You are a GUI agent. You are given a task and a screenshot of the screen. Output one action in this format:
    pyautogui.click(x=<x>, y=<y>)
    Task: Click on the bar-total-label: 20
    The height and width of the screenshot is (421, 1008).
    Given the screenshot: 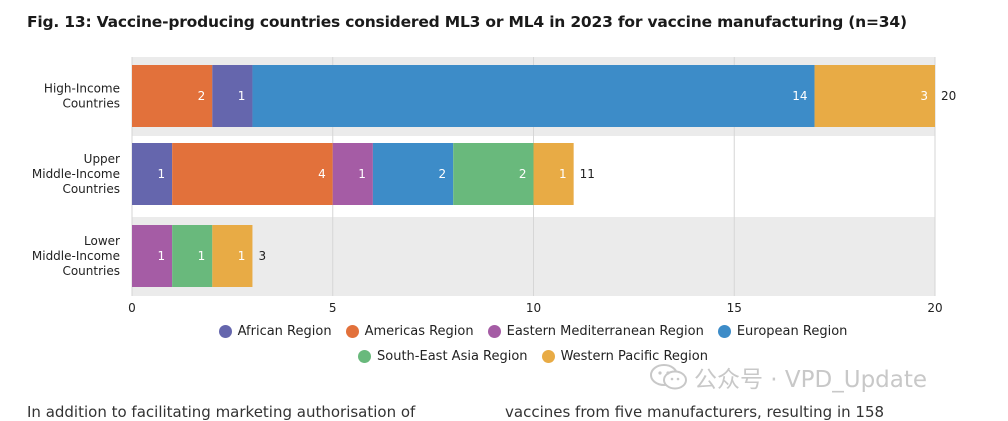 What is the action you would take?
    pyautogui.click(x=948, y=96)
    